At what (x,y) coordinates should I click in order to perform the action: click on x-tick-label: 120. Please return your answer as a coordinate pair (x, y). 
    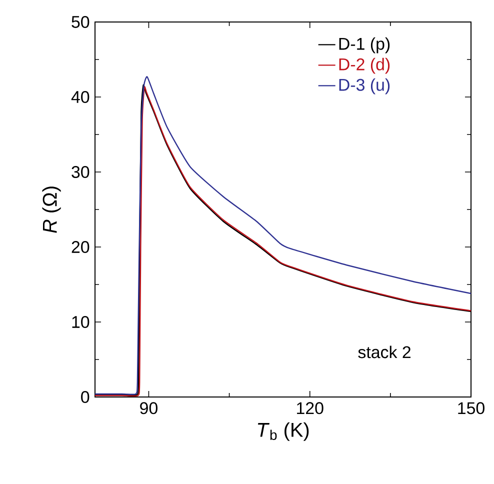
    Looking at the image, I should click on (310, 408).